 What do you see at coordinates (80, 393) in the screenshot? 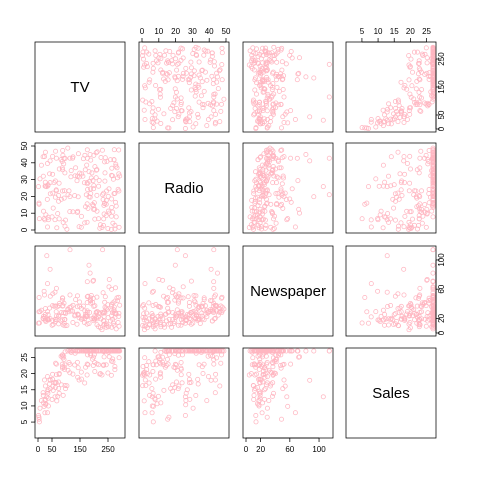
I see `panel-sales-vs-tv` at bounding box center [80, 393].